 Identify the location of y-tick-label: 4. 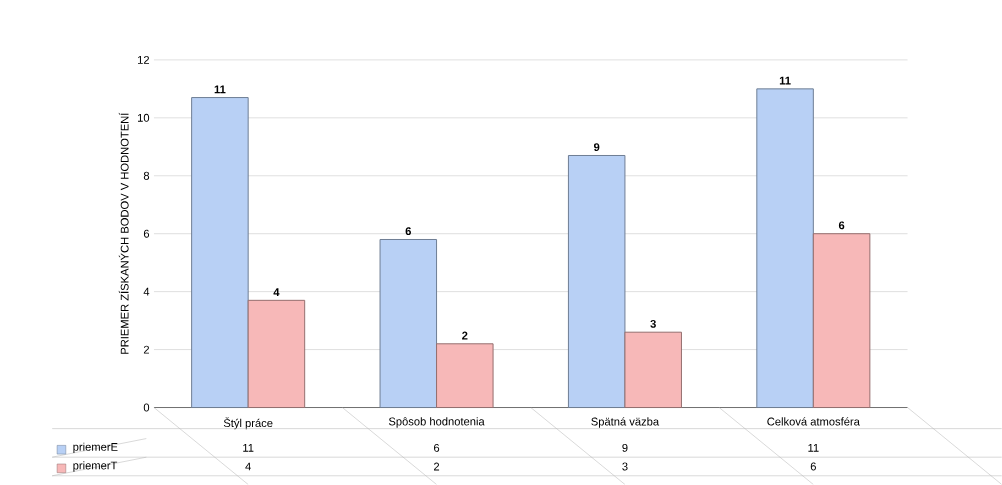
(146, 291).